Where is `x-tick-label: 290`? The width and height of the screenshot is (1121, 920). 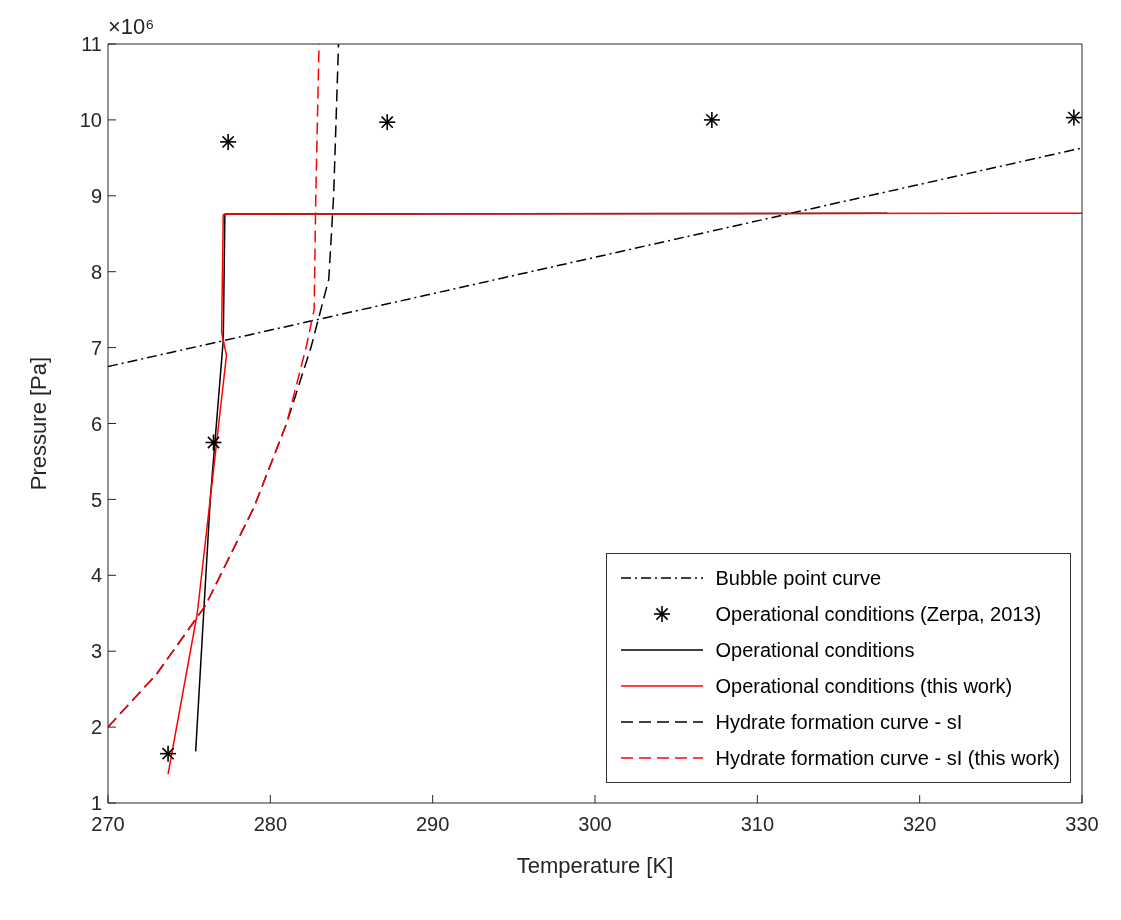 x-tick-label: 290 is located at coordinates (432, 824).